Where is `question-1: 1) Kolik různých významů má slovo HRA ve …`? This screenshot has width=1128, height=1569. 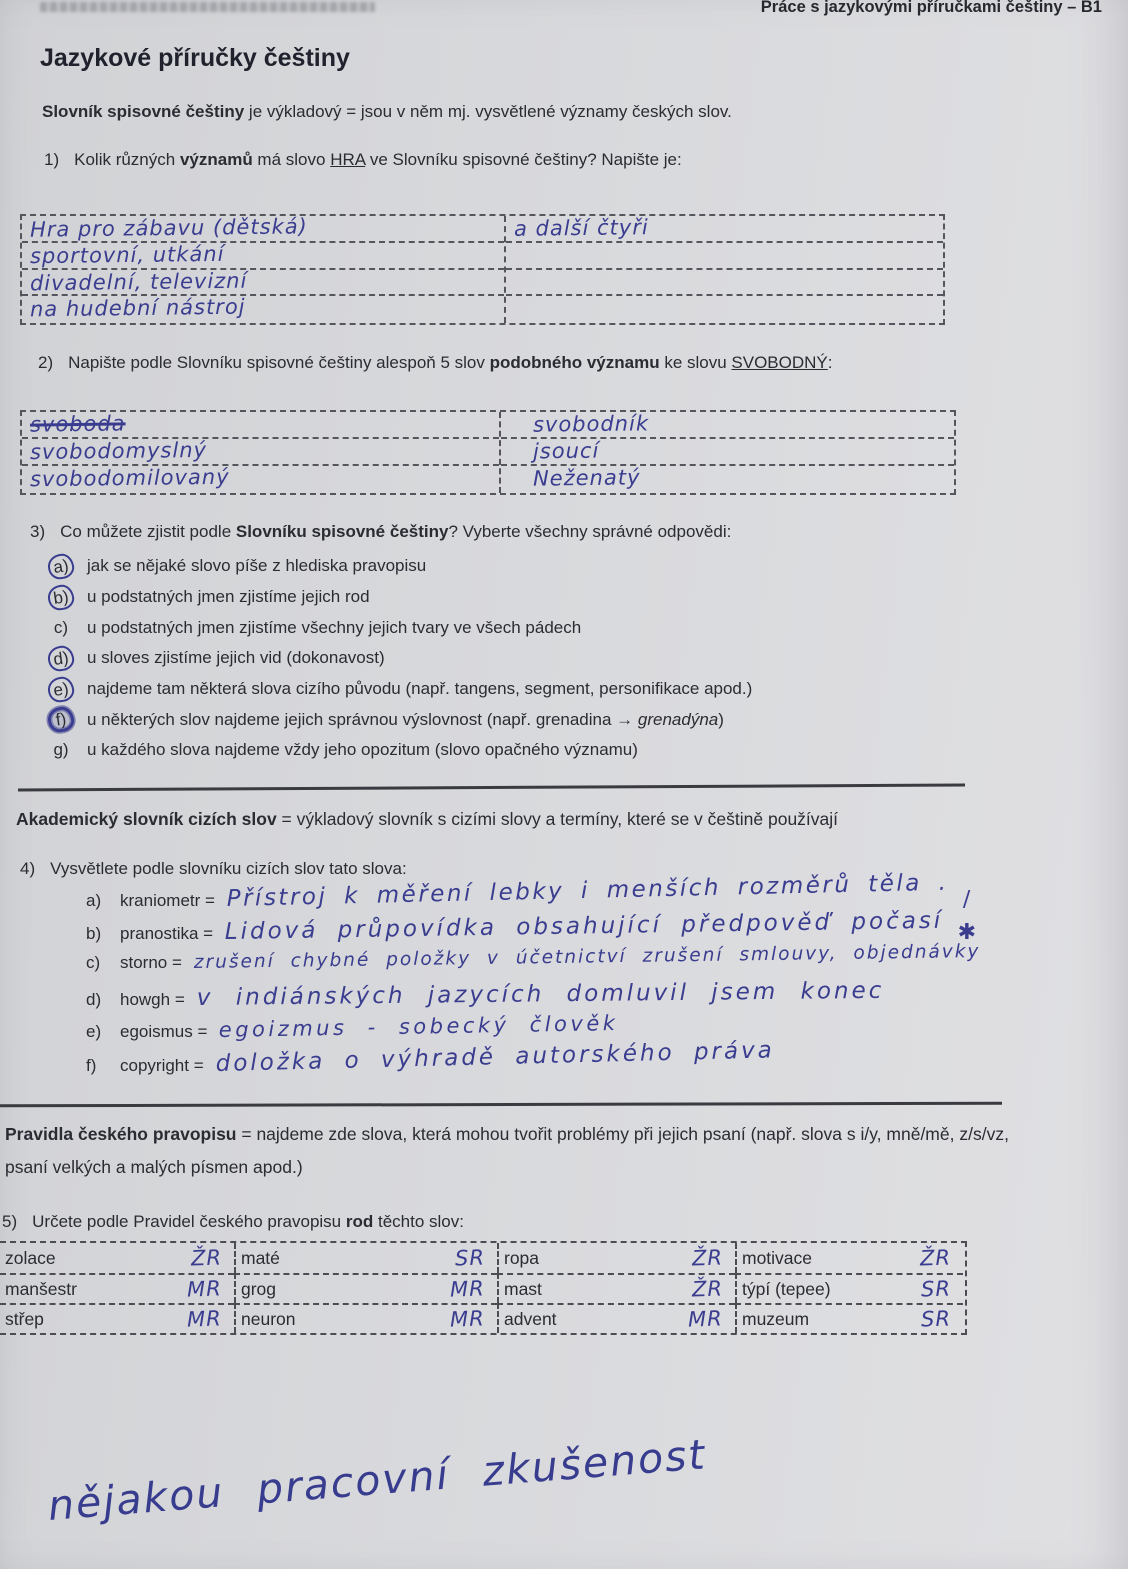 question-1: 1) Kolik různých významů má slovo HRA ve … is located at coordinates (363, 159).